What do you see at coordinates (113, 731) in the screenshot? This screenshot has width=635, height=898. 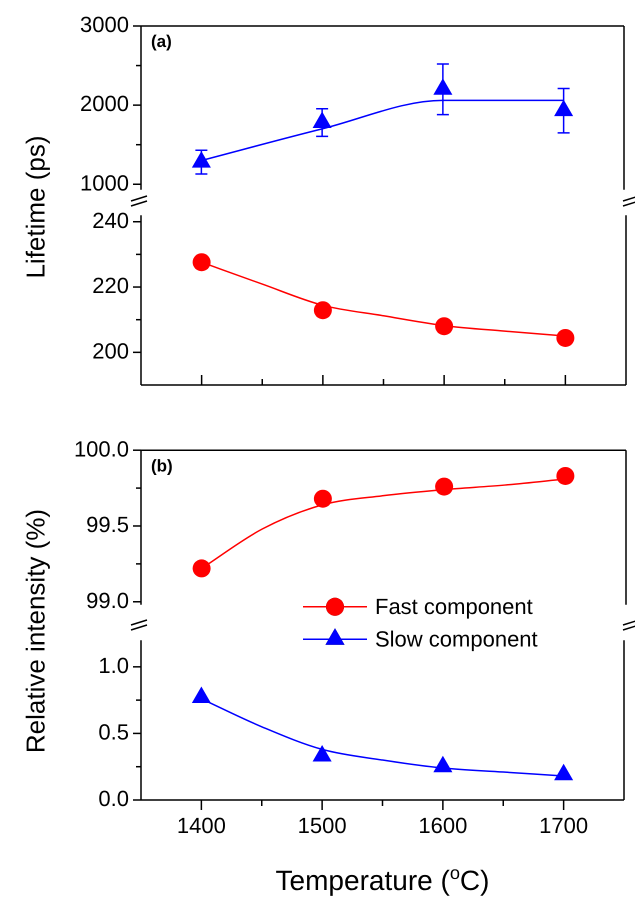 I see `y-tick-label: 0.5` at bounding box center [113, 731].